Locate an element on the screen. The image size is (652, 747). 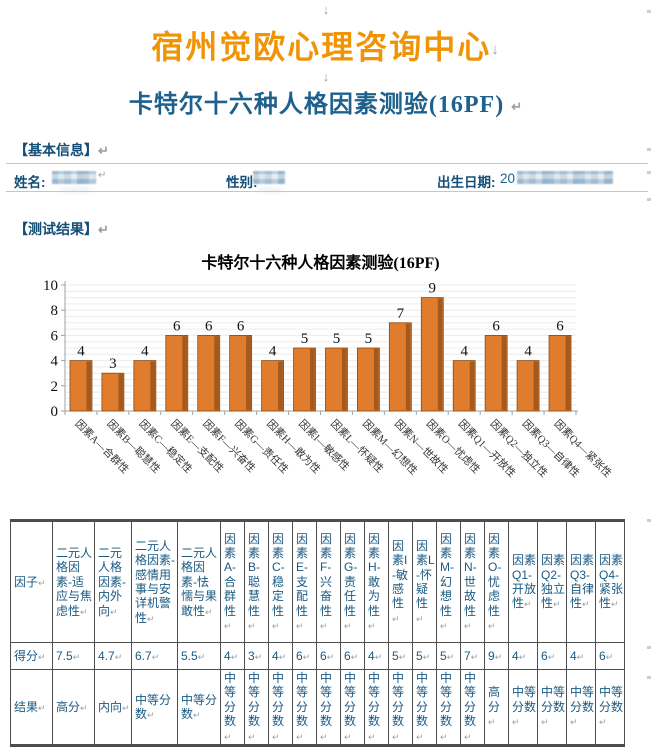
score-cell: 5↵ is located at coordinates (424, 656).